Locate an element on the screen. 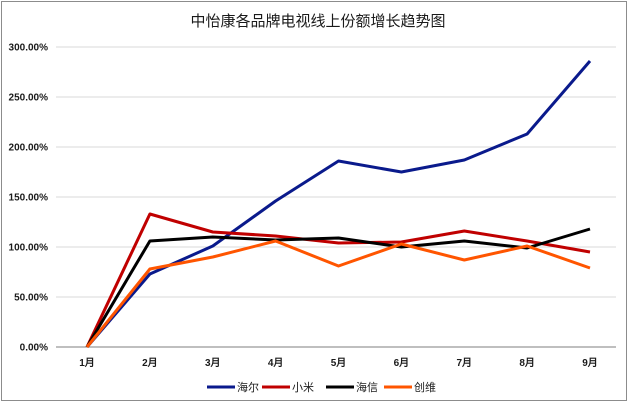 The image size is (630, 404). x-tick-label: 4月 is located at coordinates (276, 363).